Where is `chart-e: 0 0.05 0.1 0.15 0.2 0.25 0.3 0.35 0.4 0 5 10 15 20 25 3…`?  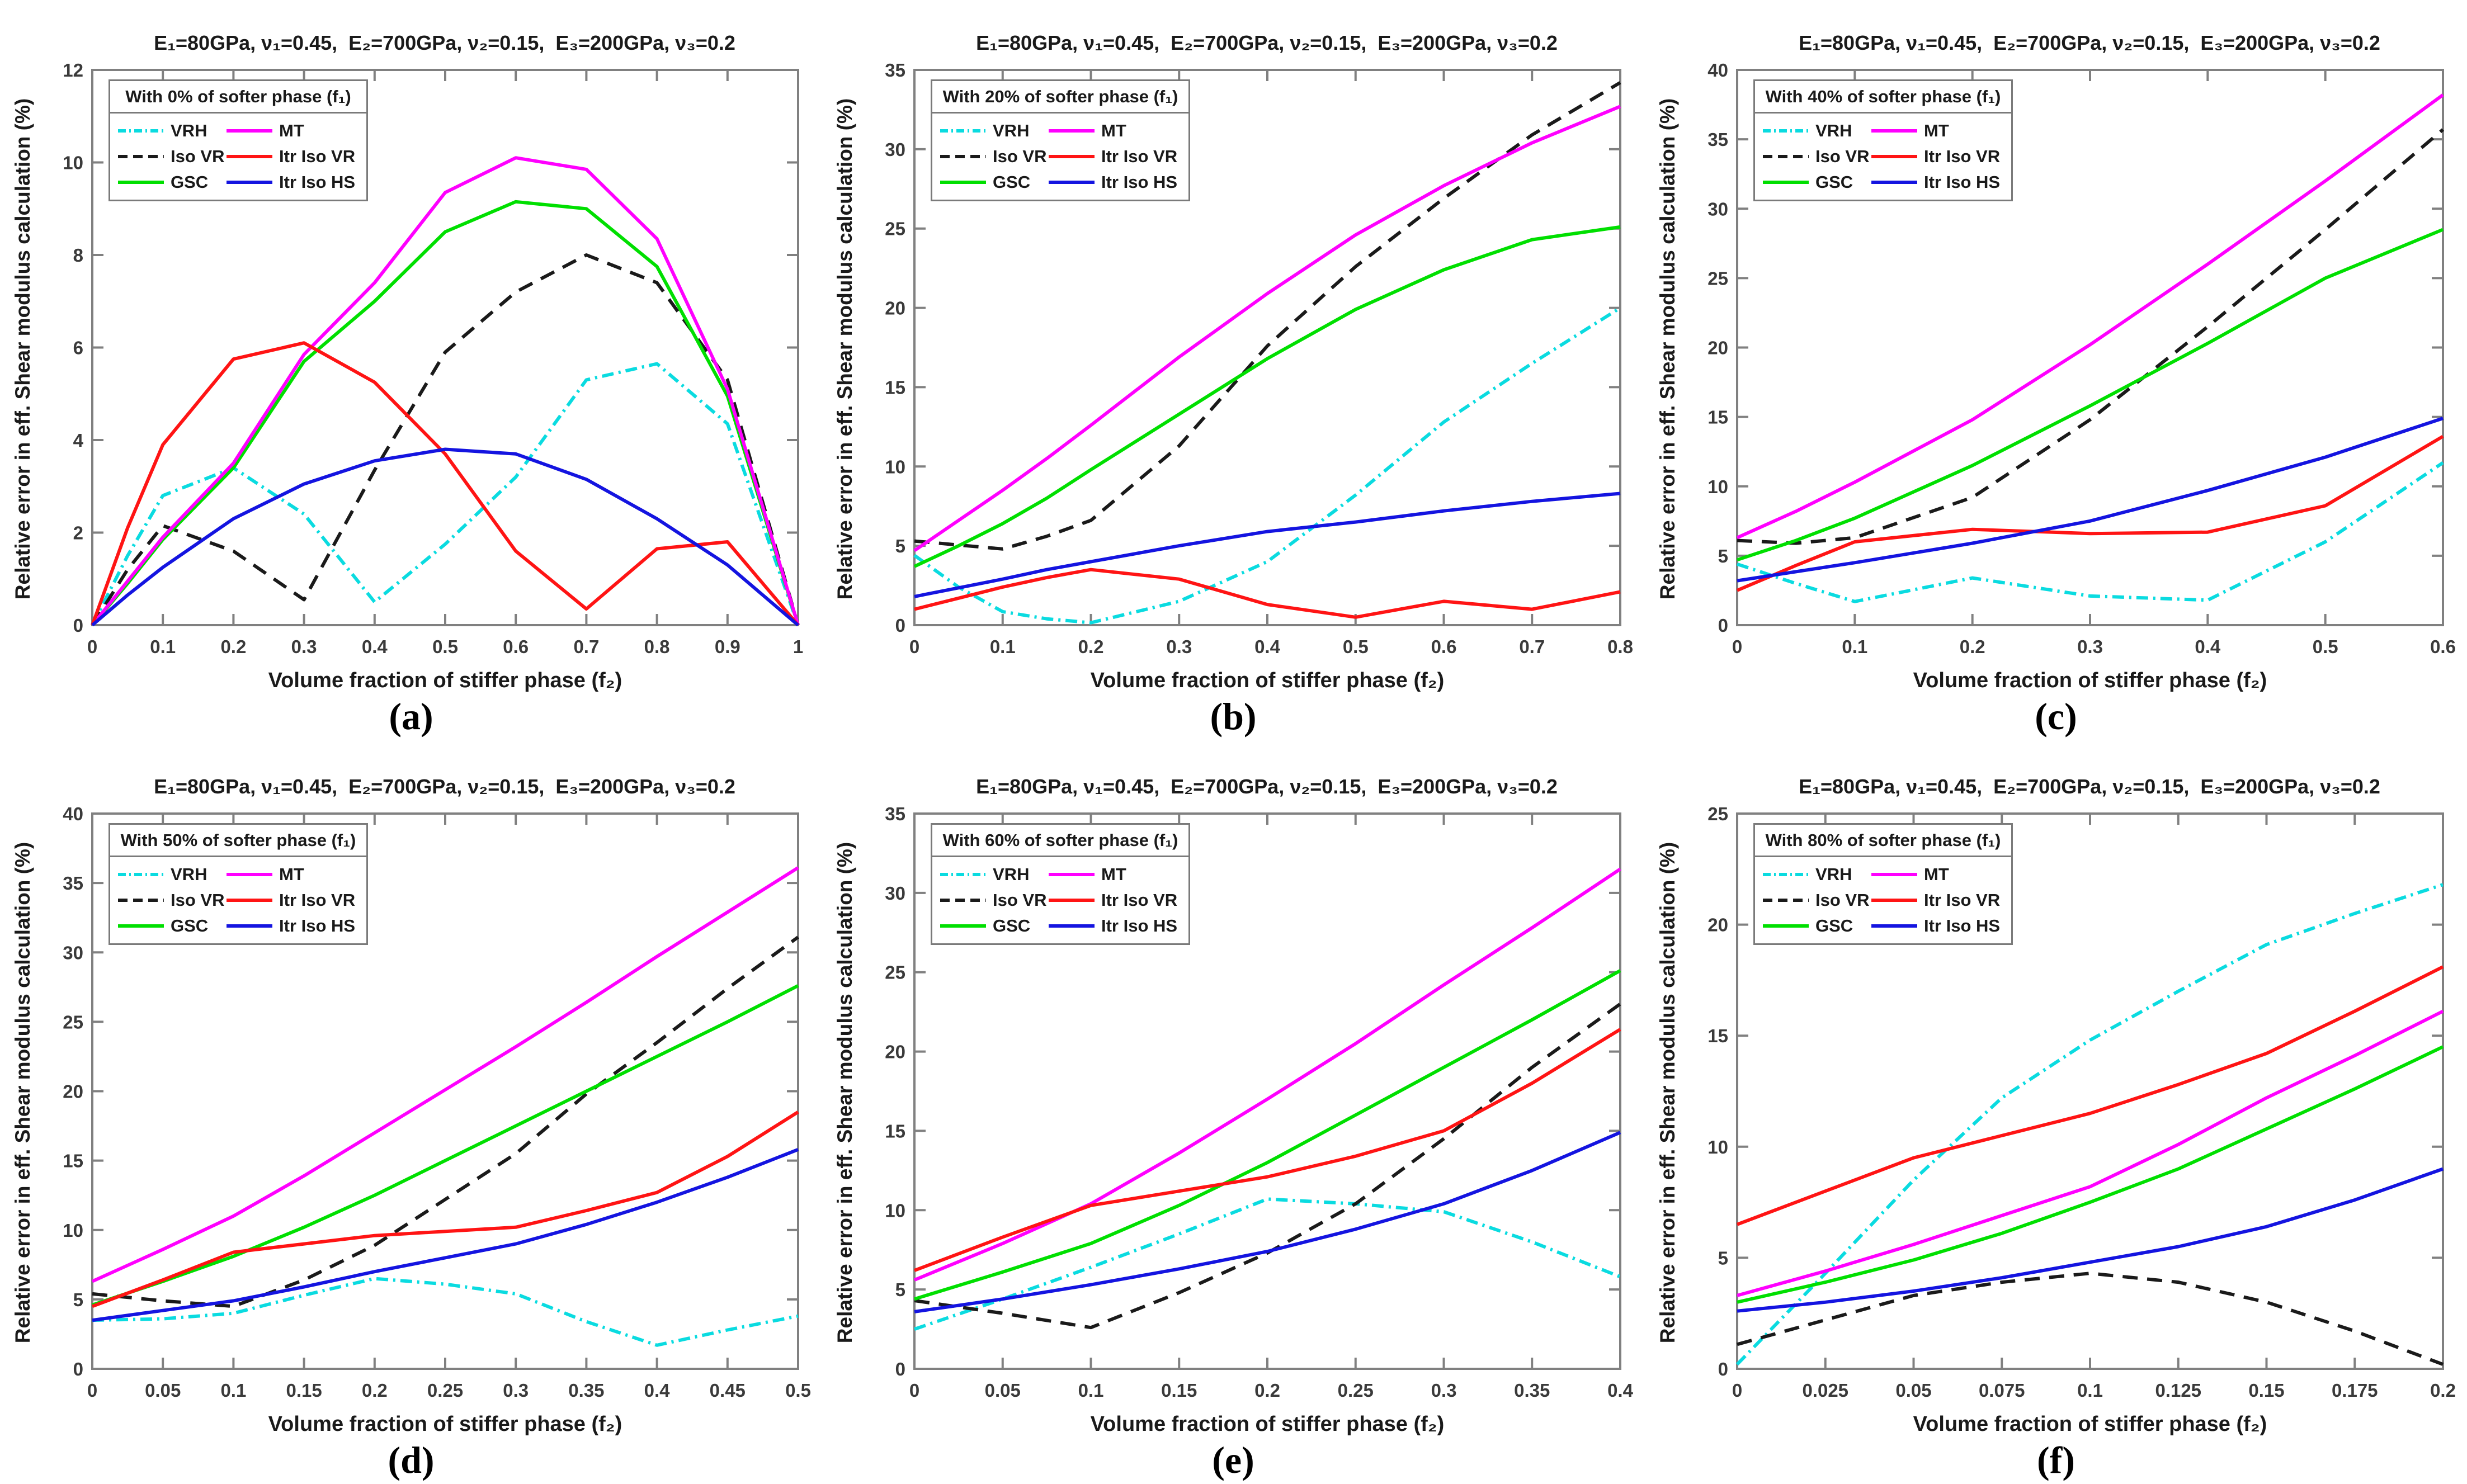
chart-e: 0 0.05 0.1 0.15 0.2 0.25 0.3 0.35 0.4 0 5 10 15 20 25 3… is located at coordinates (1259, 1102).